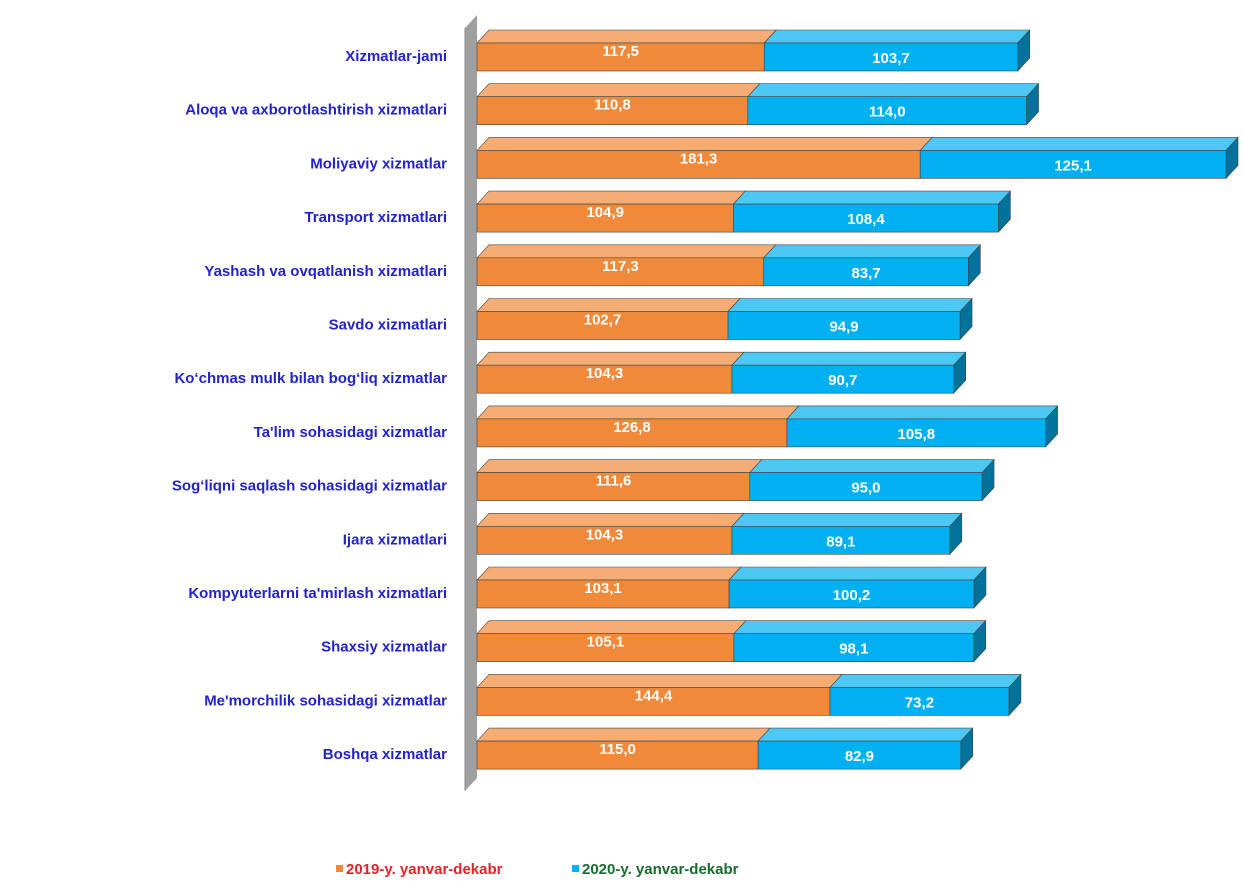 The width and height of the screenshot is (1243, 885). What do you see at coordinates (325, 700) in the screenshot?
I see `category-label: Me'morchilik sohasidagi xizmatlar` at bounding box center [325, 700].